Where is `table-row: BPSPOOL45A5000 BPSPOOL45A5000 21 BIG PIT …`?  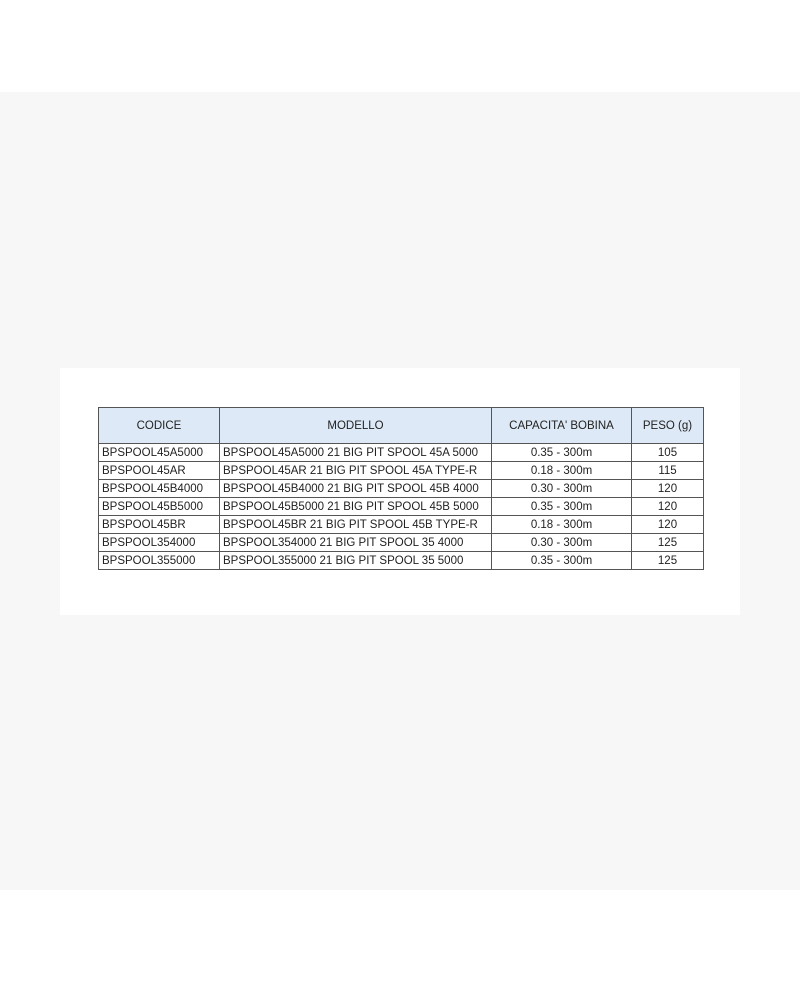 table-row: BPSPOOL45A5000 BPSPOOL45A5000 21 BIG PIT … is located at coordinates (401, 452).